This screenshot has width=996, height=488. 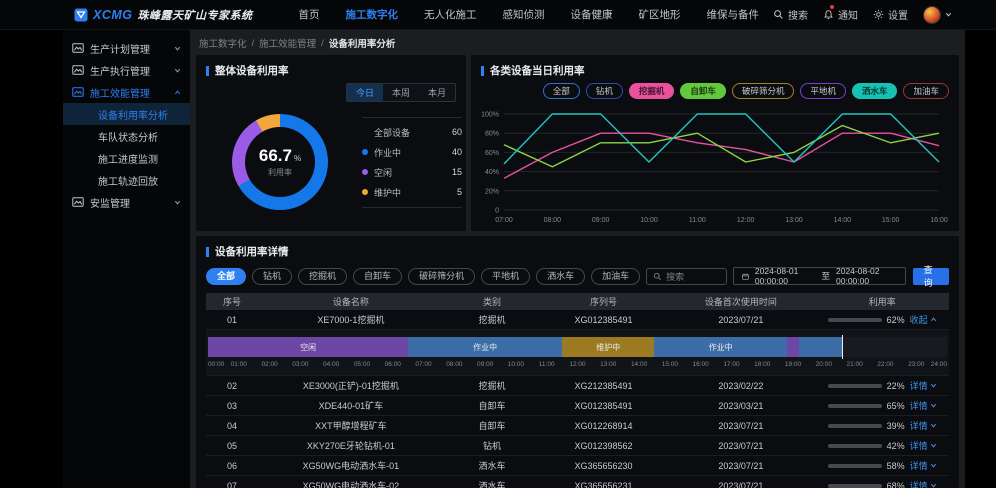 I want to click on notifications-label: 通知, so click(x=848, y=16).